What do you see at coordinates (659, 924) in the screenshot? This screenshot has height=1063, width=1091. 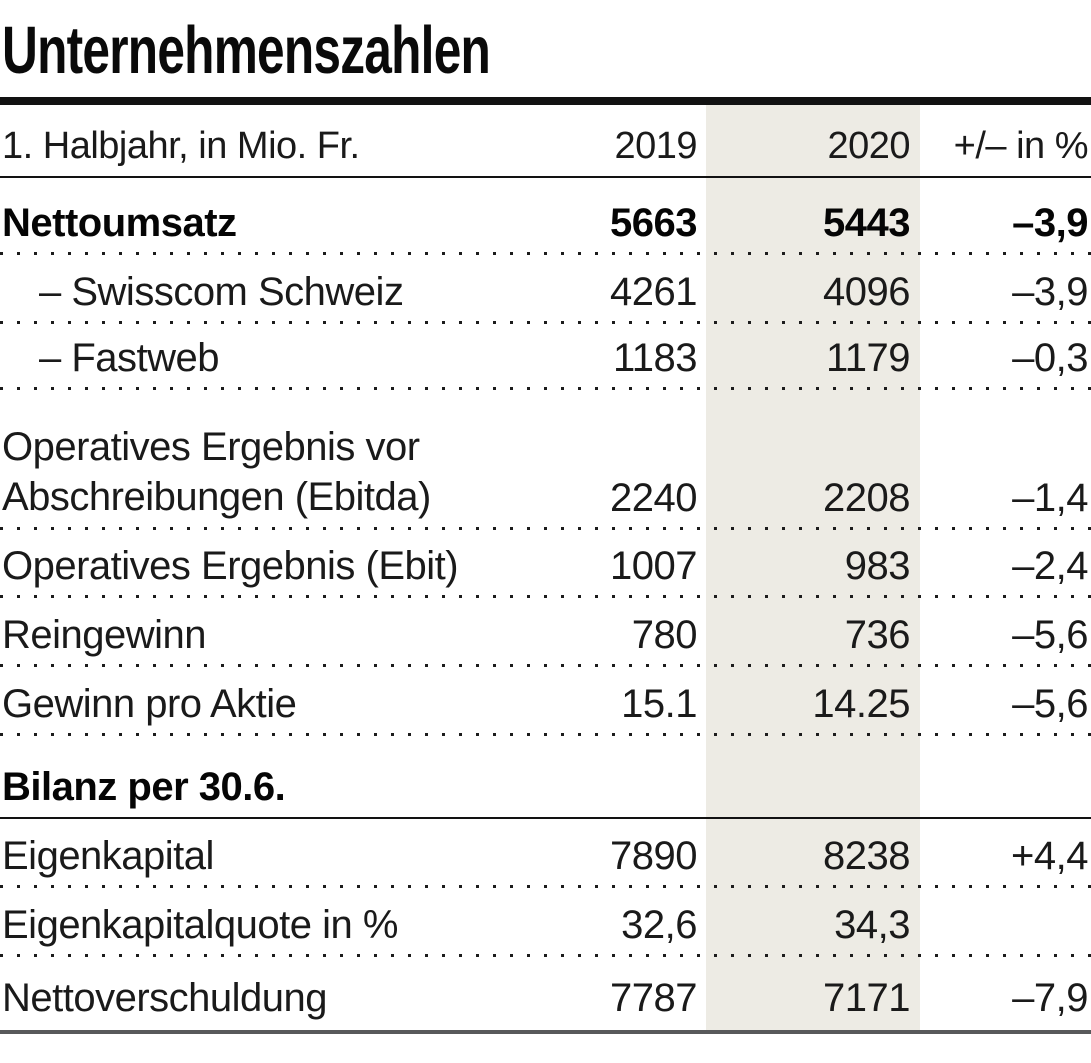 I see `value-2019: 32,6` at bounding box center [659, 924].